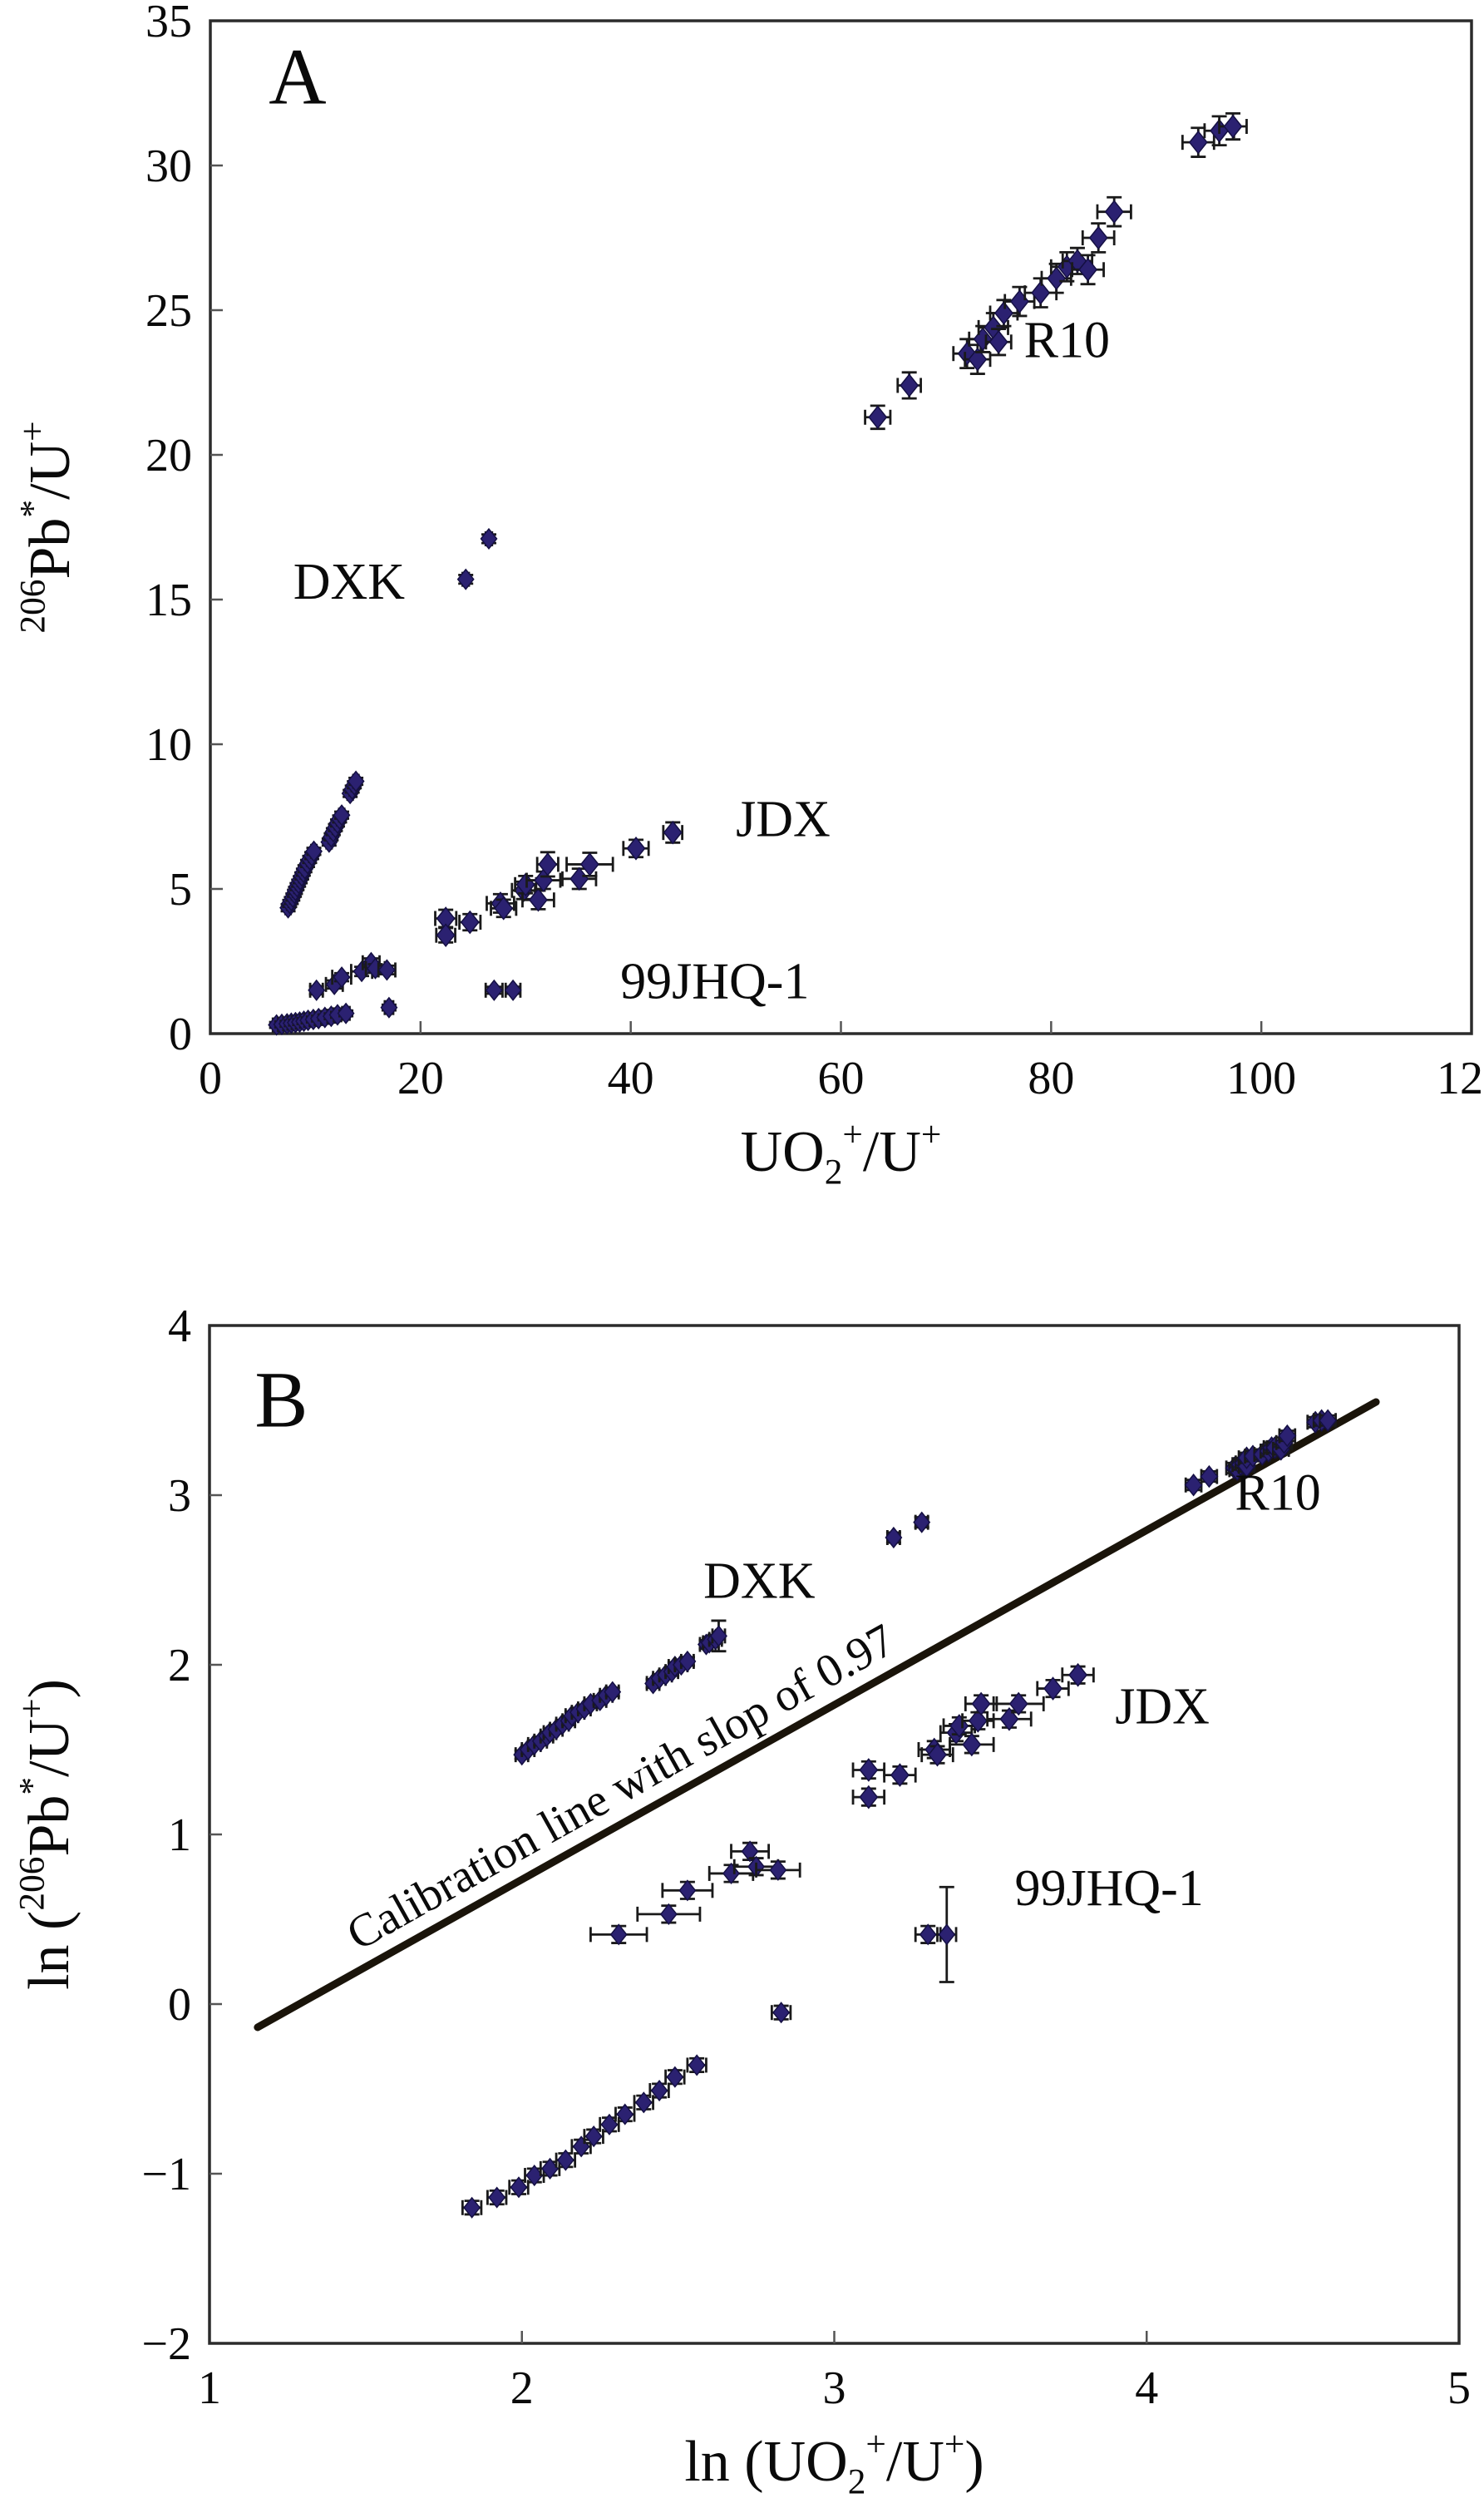 The width and height of the screenshot is (1484, 2508). I want to click on series-dxk-b, so click(722, 1638).